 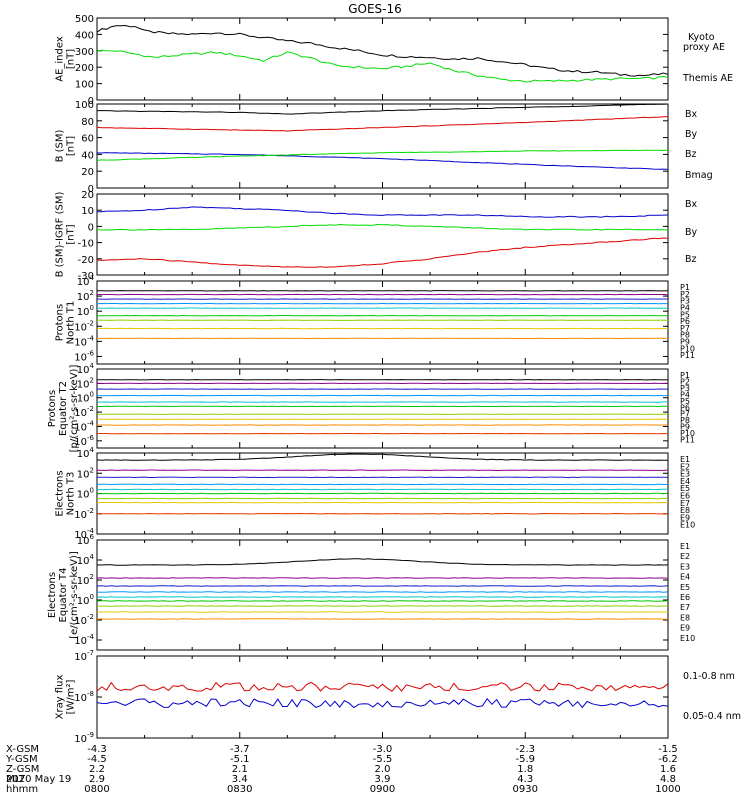 What do you see at coordinates (85, 296) in the screenshot?
I see `y-tick-label: 10²` at bounding box center [85, 296].